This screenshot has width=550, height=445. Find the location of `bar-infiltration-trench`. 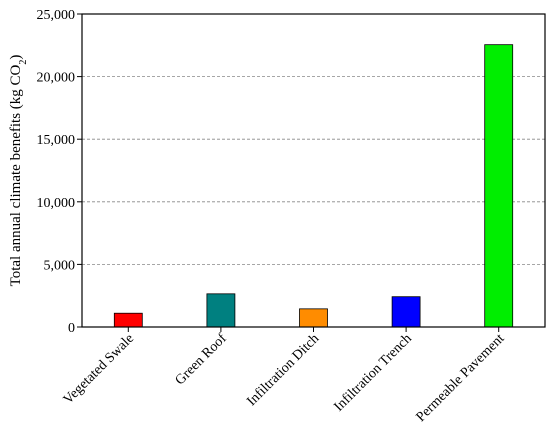

bar-infiltration-trench is located at coordinates (406, 312).